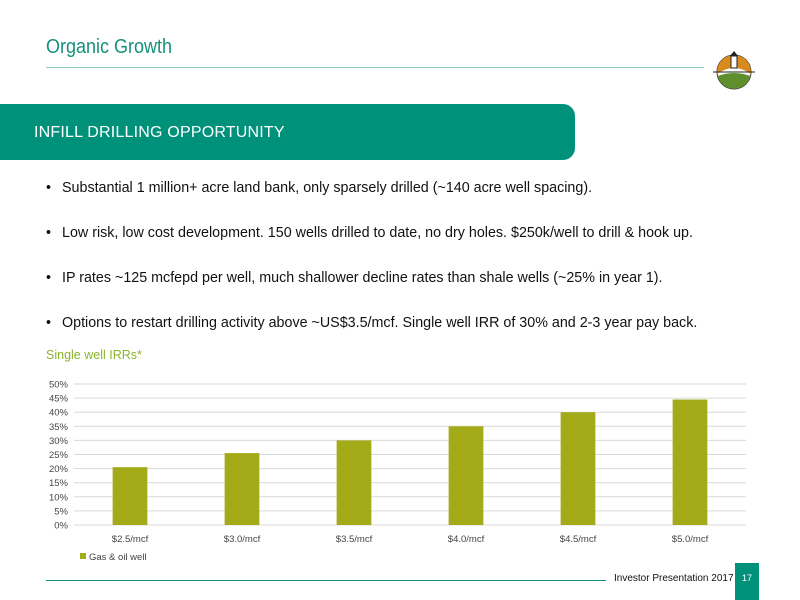 The height and width of the screenshot is (600, 800). I want to click on section-banner: INFILL DRILLING OPPORTUNITY, so click(287, 132).